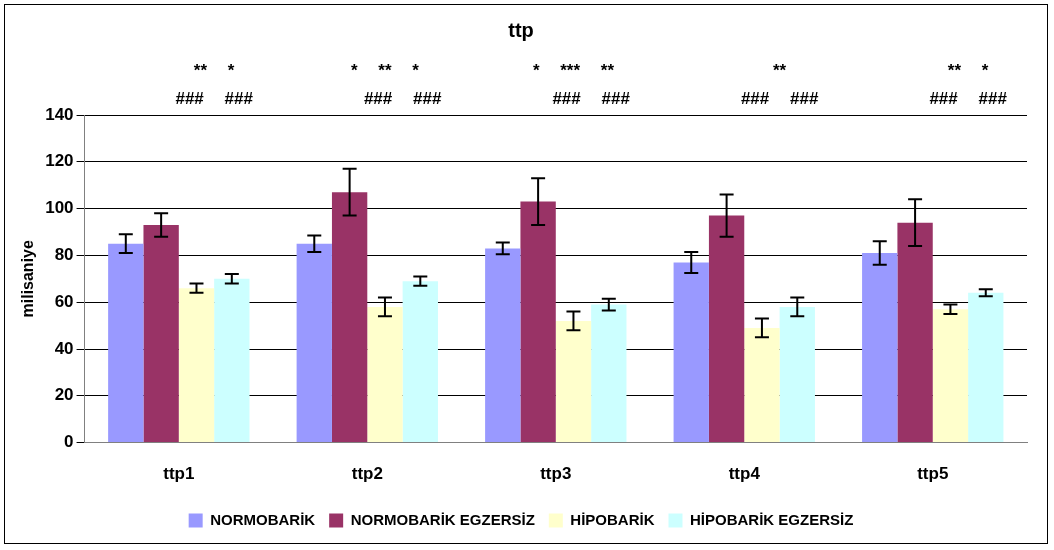 The width and height of the screenshot is (1054, 550). I want to click on legend-label: NORMOBARİK, so click(263, 519).